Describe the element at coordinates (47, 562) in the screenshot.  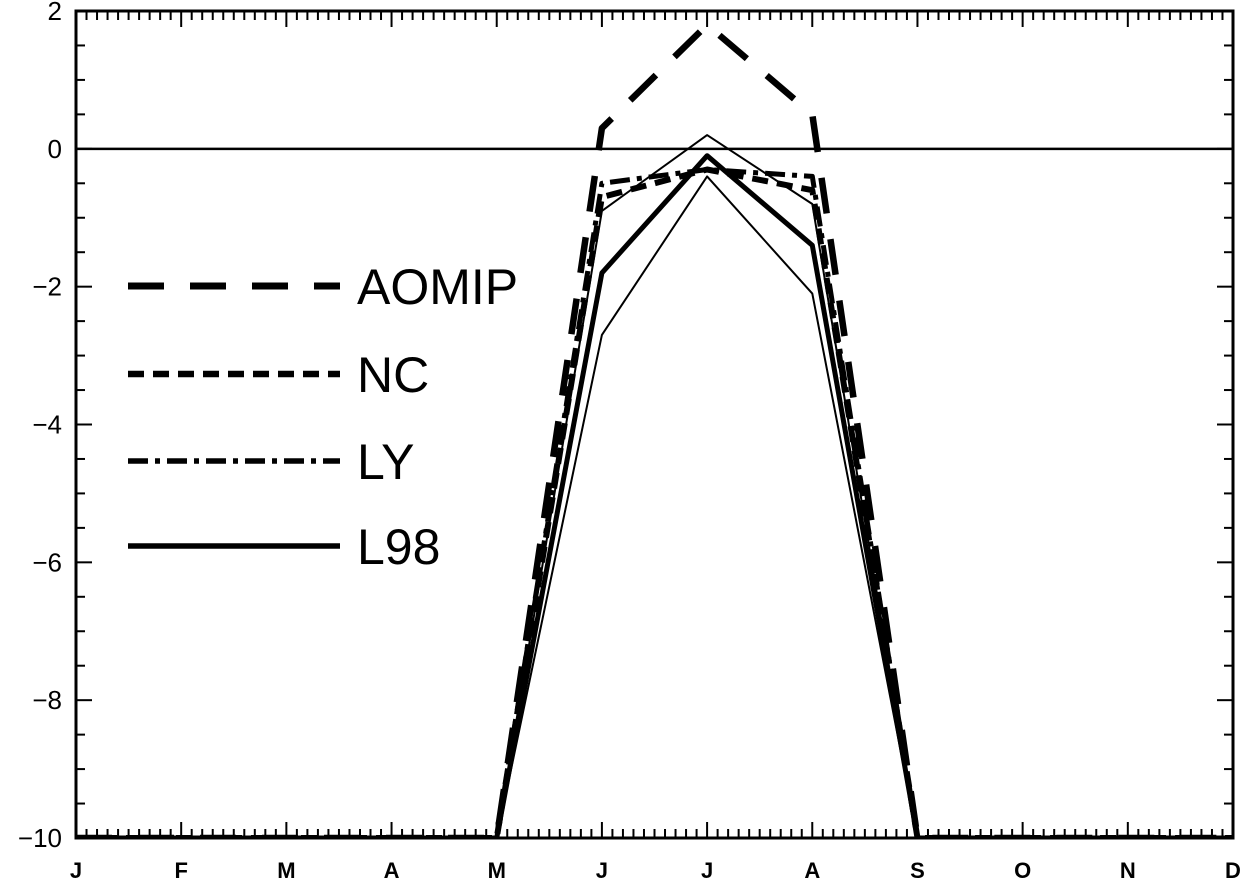
I see `y-tick-label: −6` at that location.